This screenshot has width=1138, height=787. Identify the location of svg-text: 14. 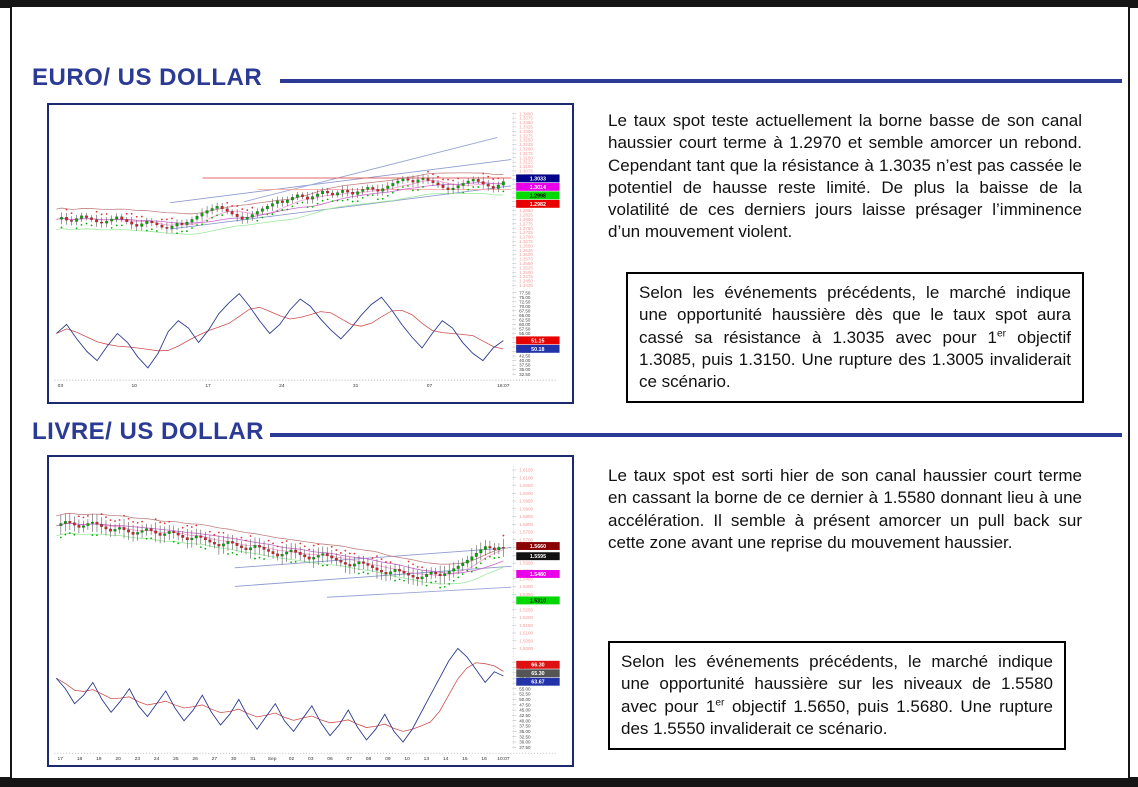
(446, 758).